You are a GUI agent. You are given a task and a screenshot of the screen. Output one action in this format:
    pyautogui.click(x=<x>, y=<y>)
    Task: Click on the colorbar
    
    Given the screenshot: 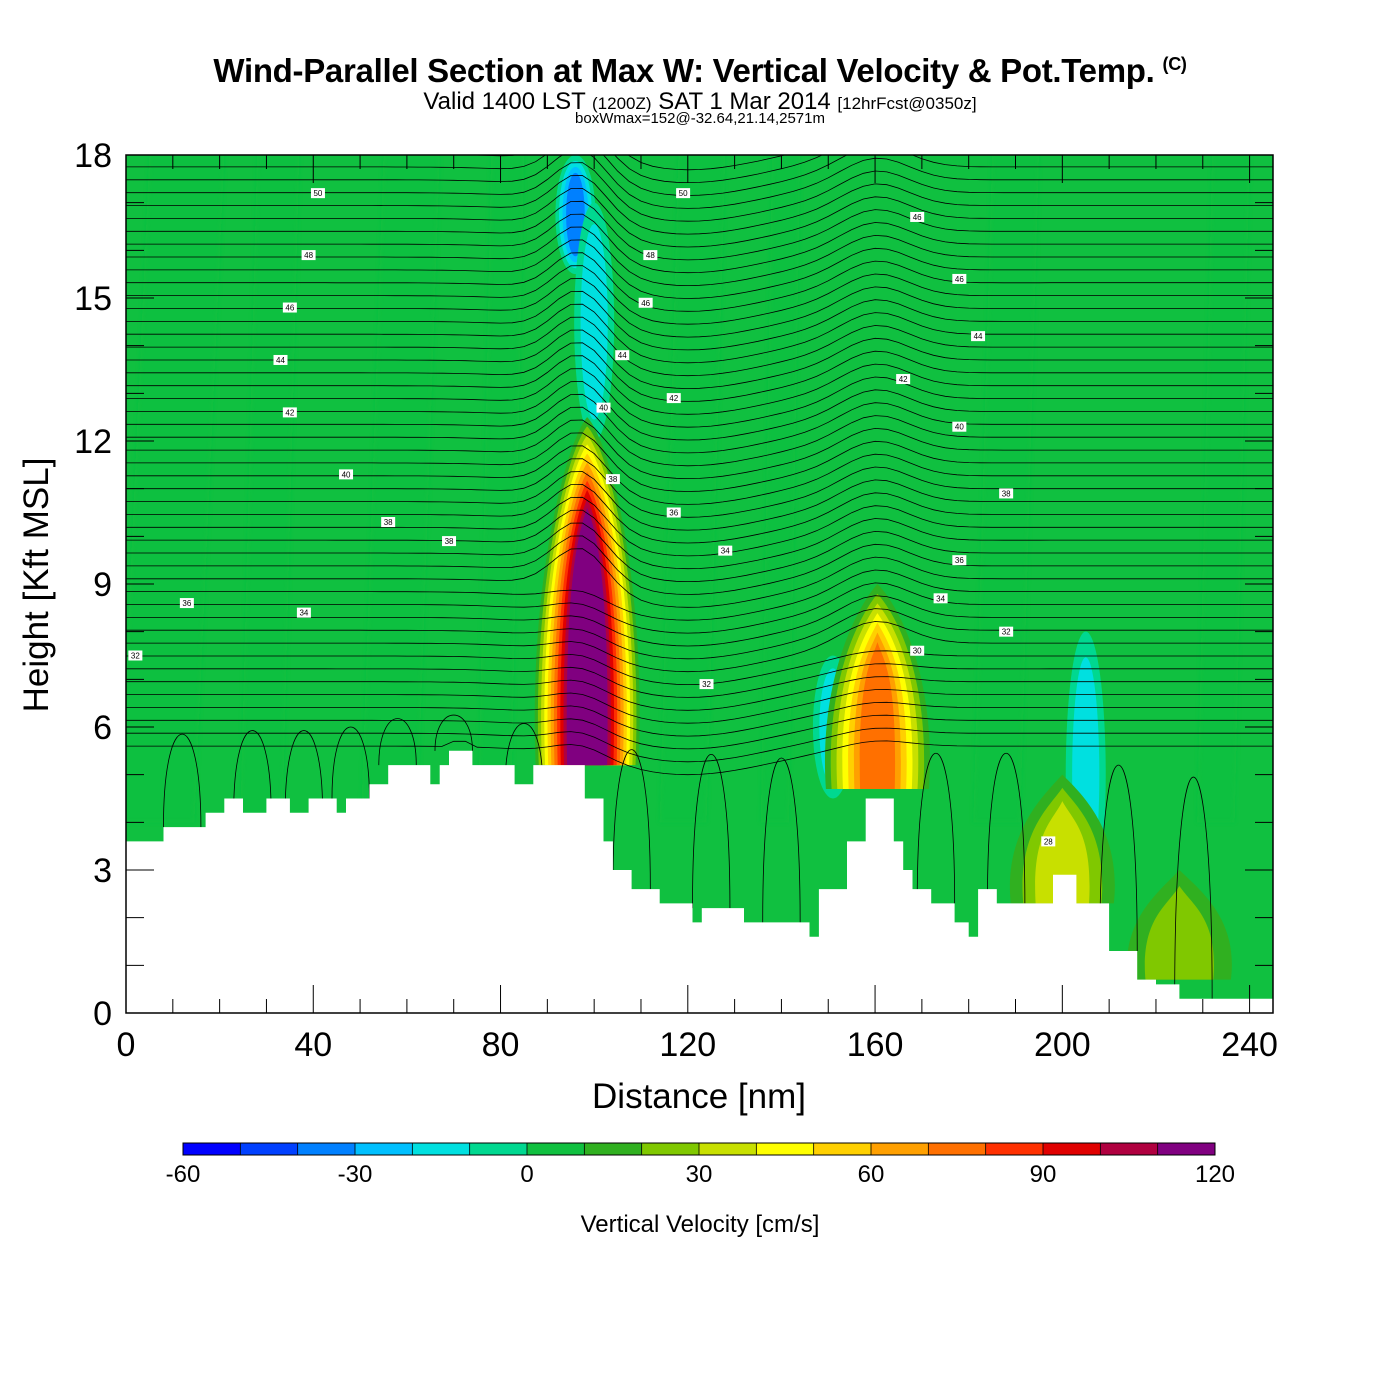 What is the action you would take?
    pyautogui.click(x=699, y=1149)
    